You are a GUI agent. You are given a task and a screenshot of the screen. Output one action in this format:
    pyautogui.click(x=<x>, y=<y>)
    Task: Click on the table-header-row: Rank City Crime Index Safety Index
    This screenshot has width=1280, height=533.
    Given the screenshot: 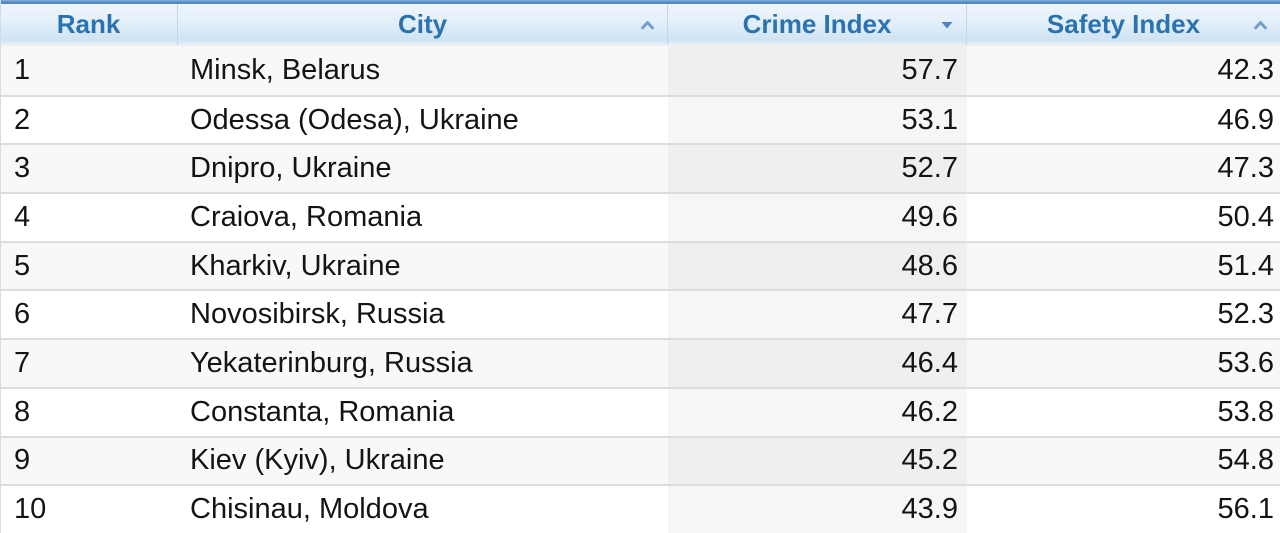 What is the action you would take?
    pyautogui.click(x=640, y=25)
    